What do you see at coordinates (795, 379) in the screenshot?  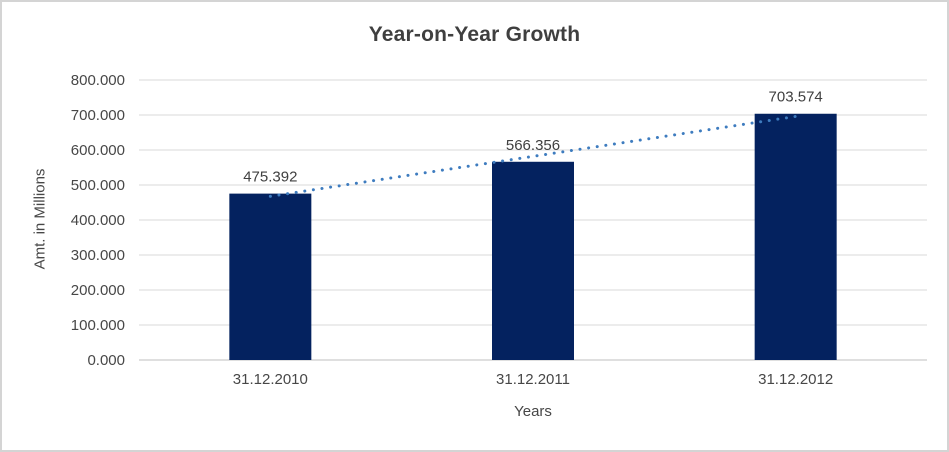 I see `x-category-label: 31.12.2012` at bounding box center [795, 379].